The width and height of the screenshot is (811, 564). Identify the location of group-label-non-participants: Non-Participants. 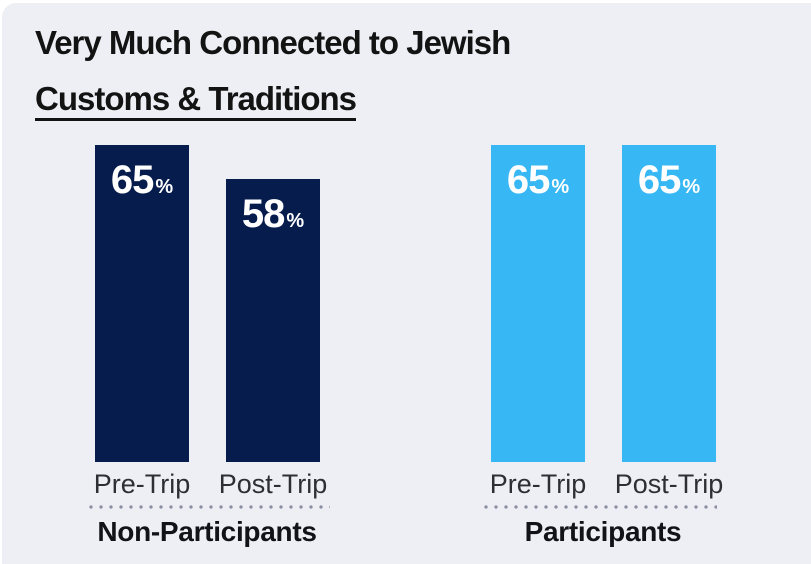
(207, 531).